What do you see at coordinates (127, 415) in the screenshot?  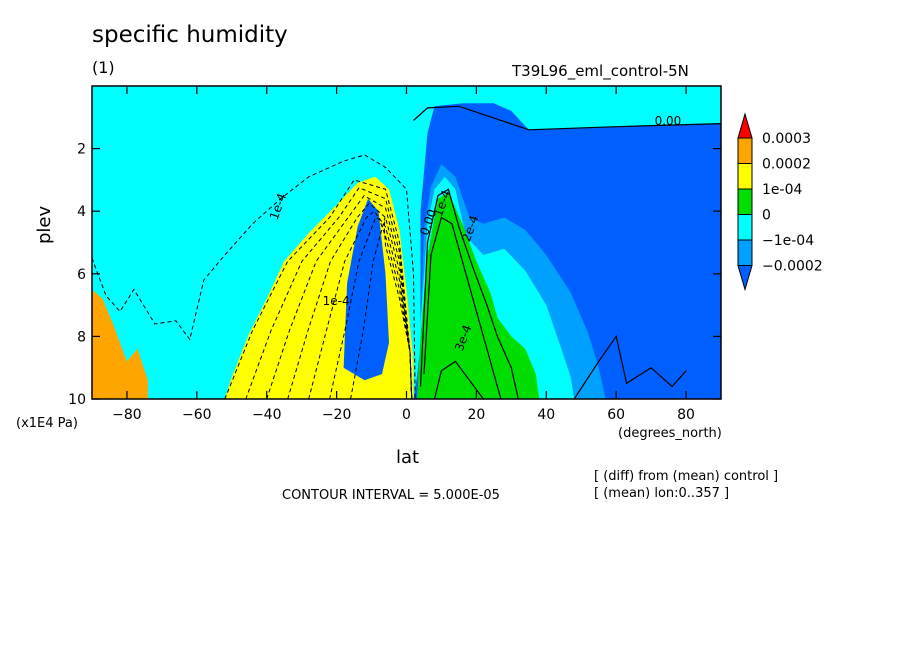 I see `x-tick-label: −80` at bounding box center [127, 415].